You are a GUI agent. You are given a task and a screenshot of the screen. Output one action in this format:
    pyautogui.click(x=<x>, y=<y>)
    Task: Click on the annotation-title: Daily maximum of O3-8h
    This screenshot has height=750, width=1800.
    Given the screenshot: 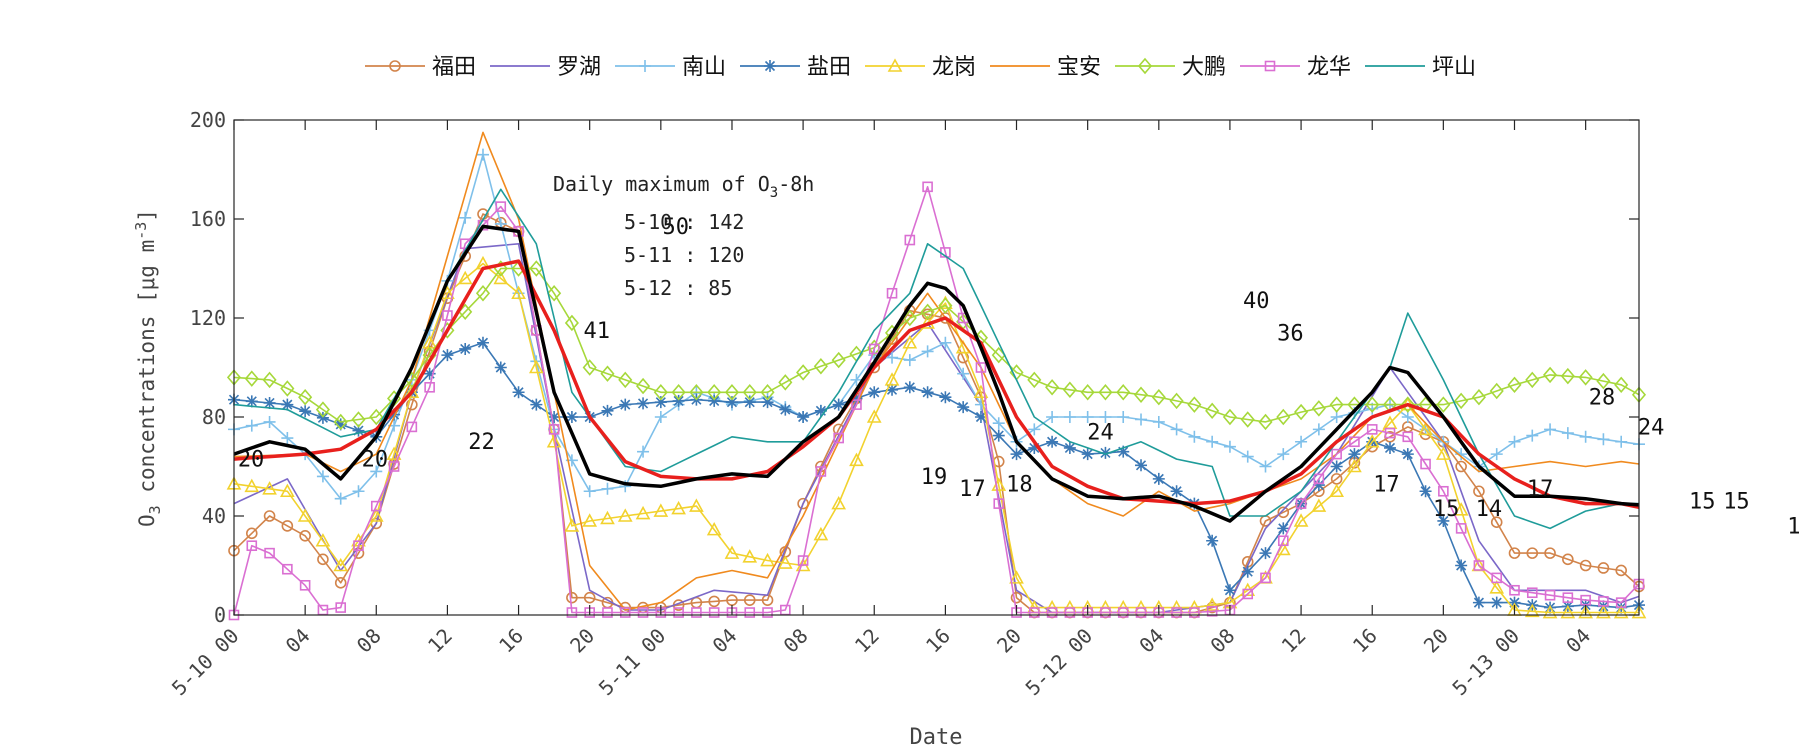 What is the action you would take?
    pyautogui.click(x=683, y=186)
    